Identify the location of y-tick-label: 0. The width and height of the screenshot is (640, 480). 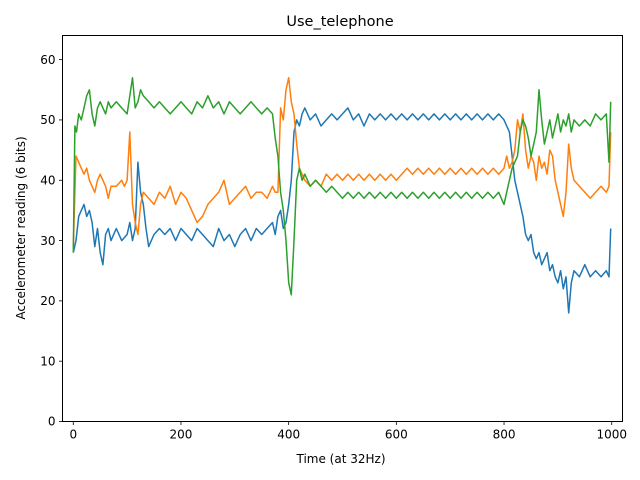
(52, 422).